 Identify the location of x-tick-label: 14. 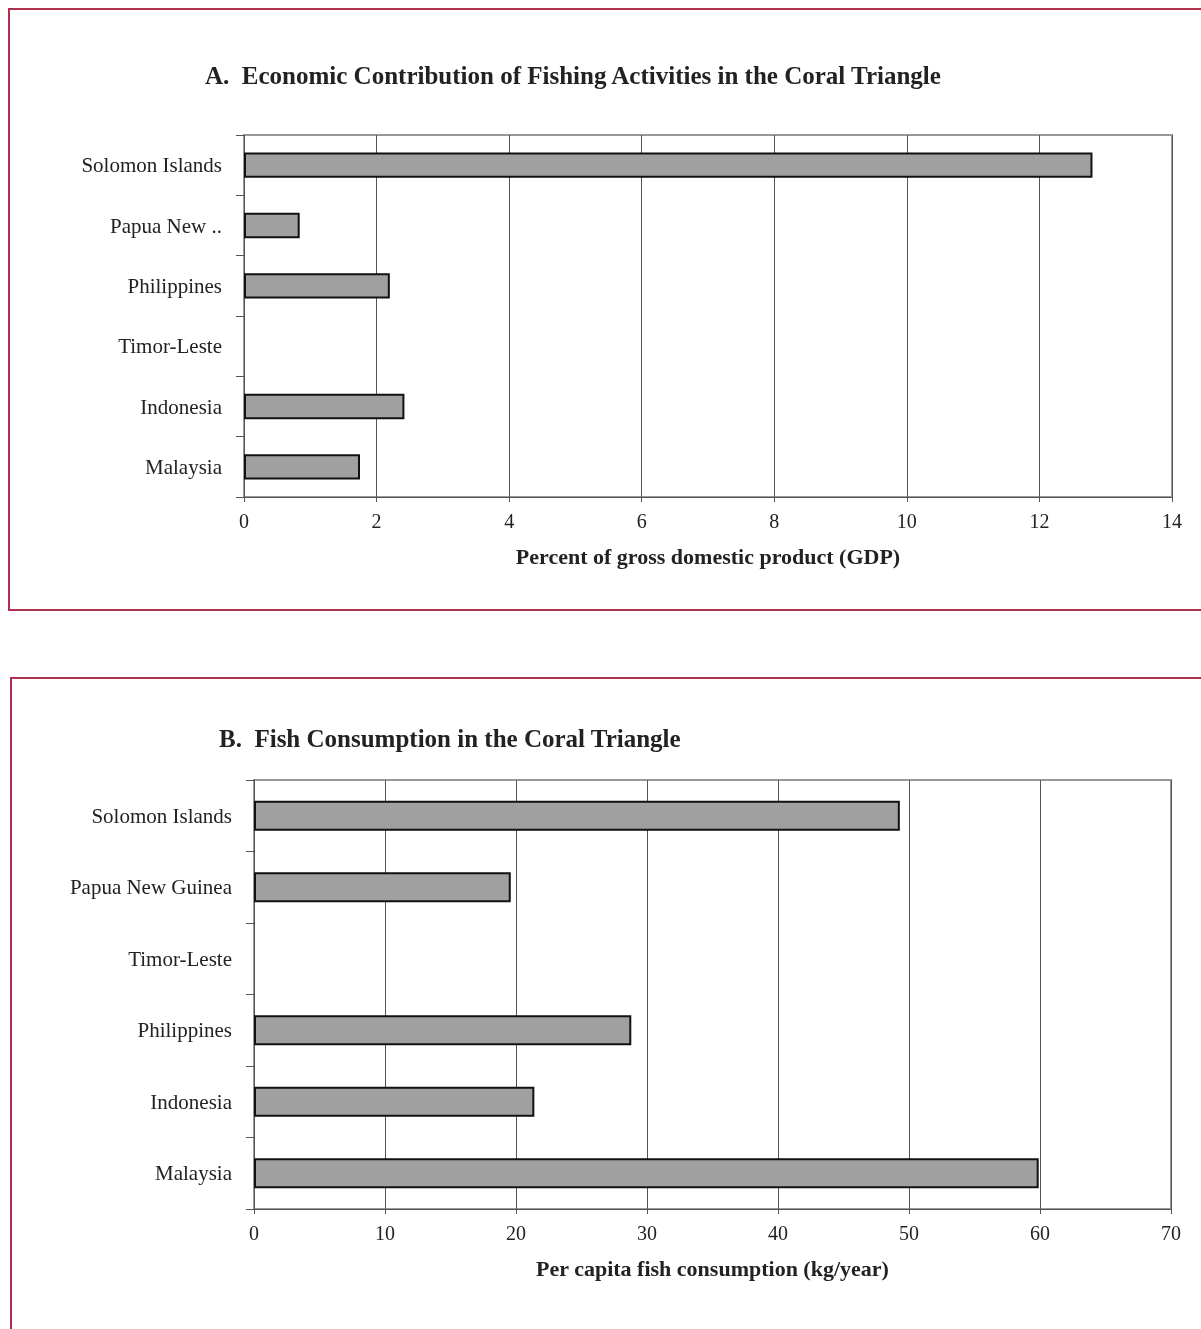
(1172, 521).